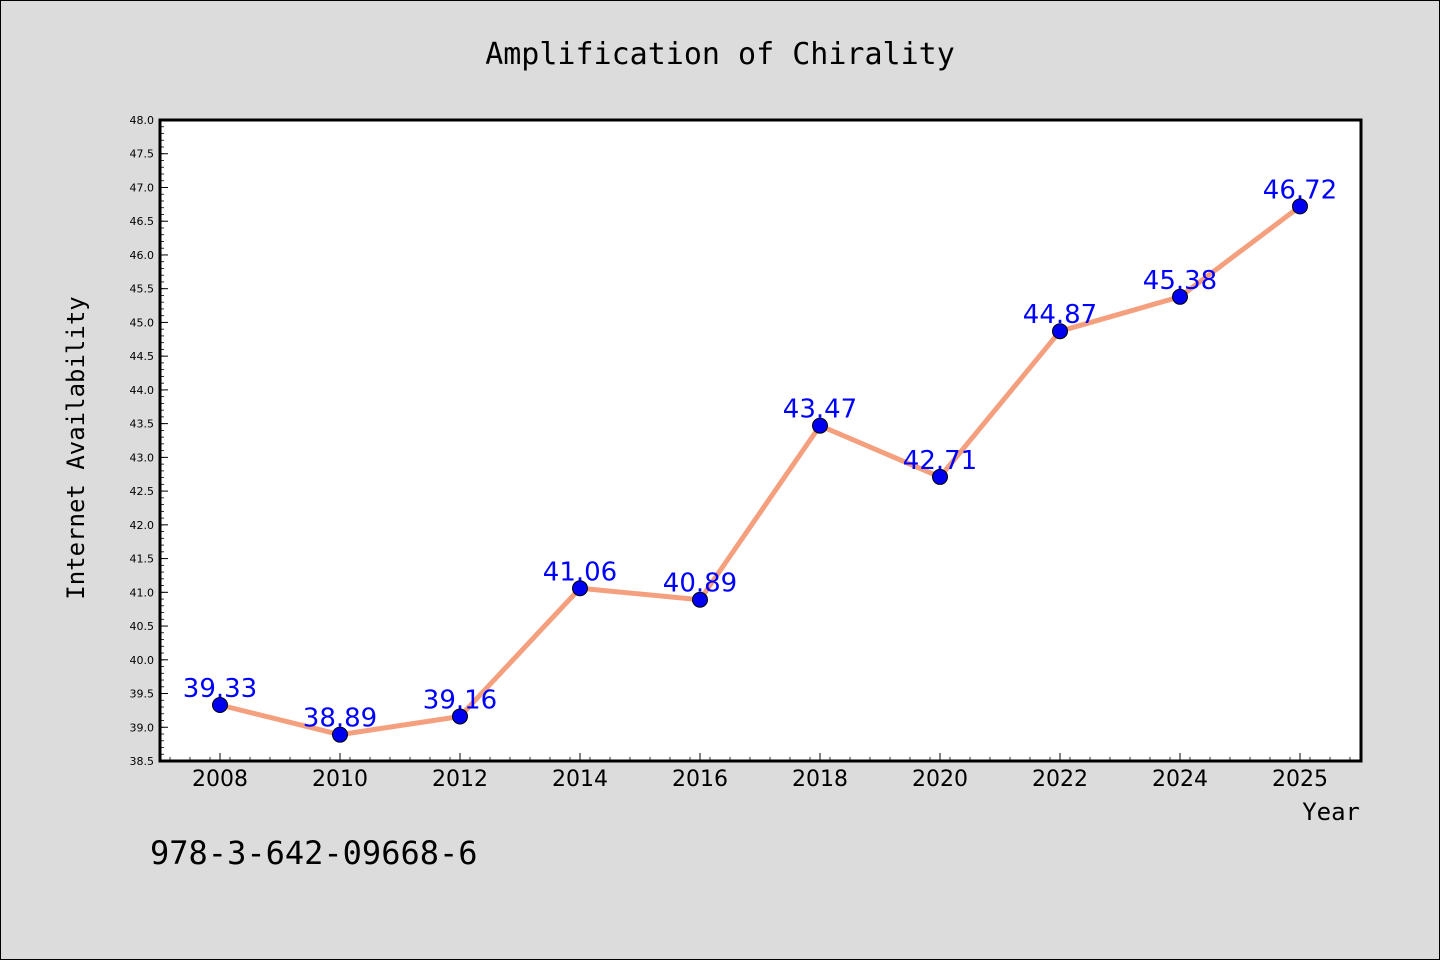 This screenshot has height=960, width=1440. Describe the element at coordinates (76, 447) in the screenshot. I see `y-axis-label: Internet Availability` at that location.